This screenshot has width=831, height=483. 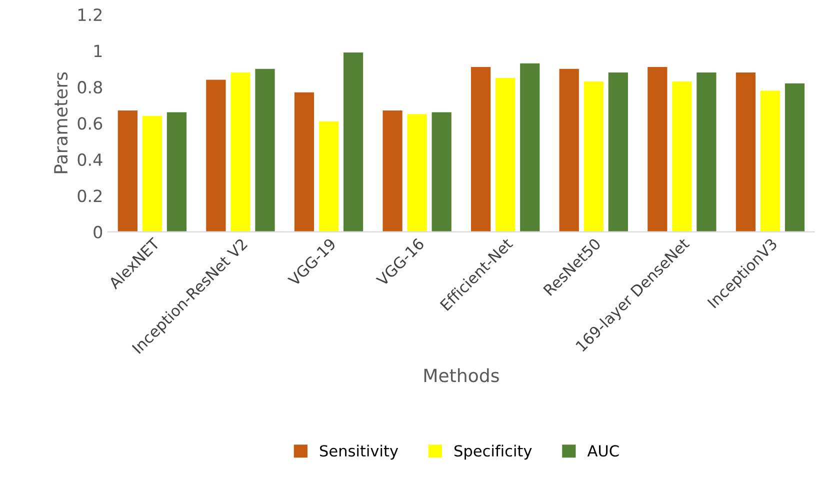 What do you see at coordinates (90, 87) in the screenshot?
I see `y-tick-label: 0.8` at bounding box center [90, 87].